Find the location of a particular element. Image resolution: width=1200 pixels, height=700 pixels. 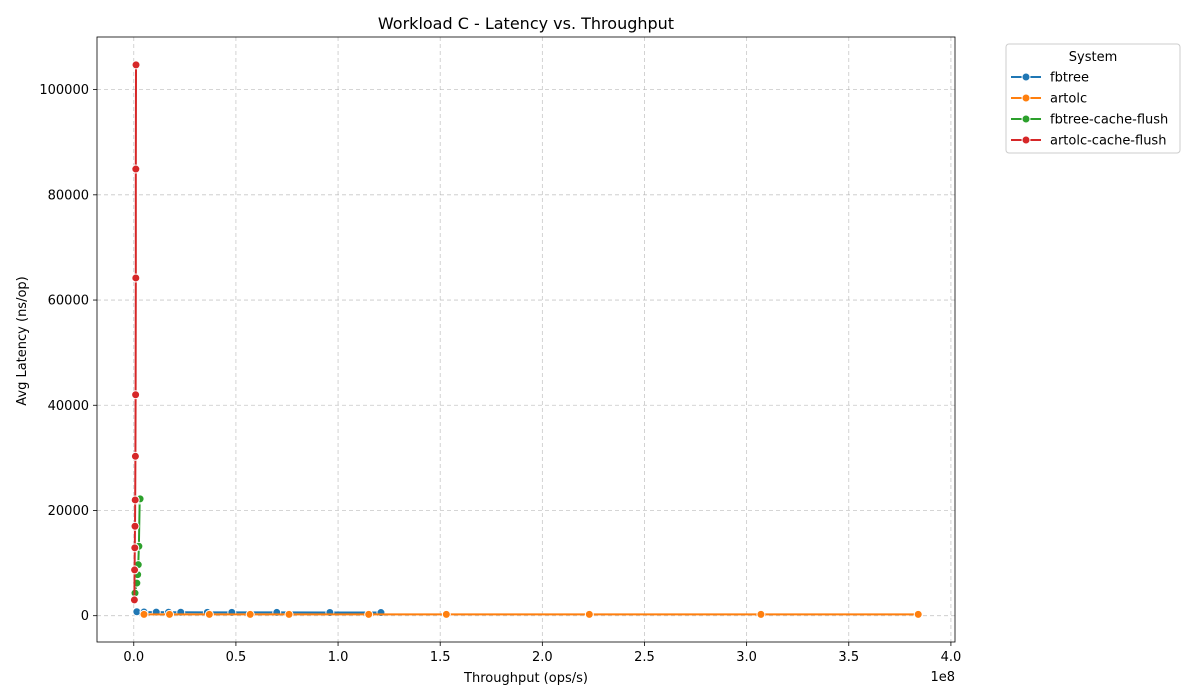

chart-title: Workload C - Latency vs. Throughput is located at coordinates (526, 23).